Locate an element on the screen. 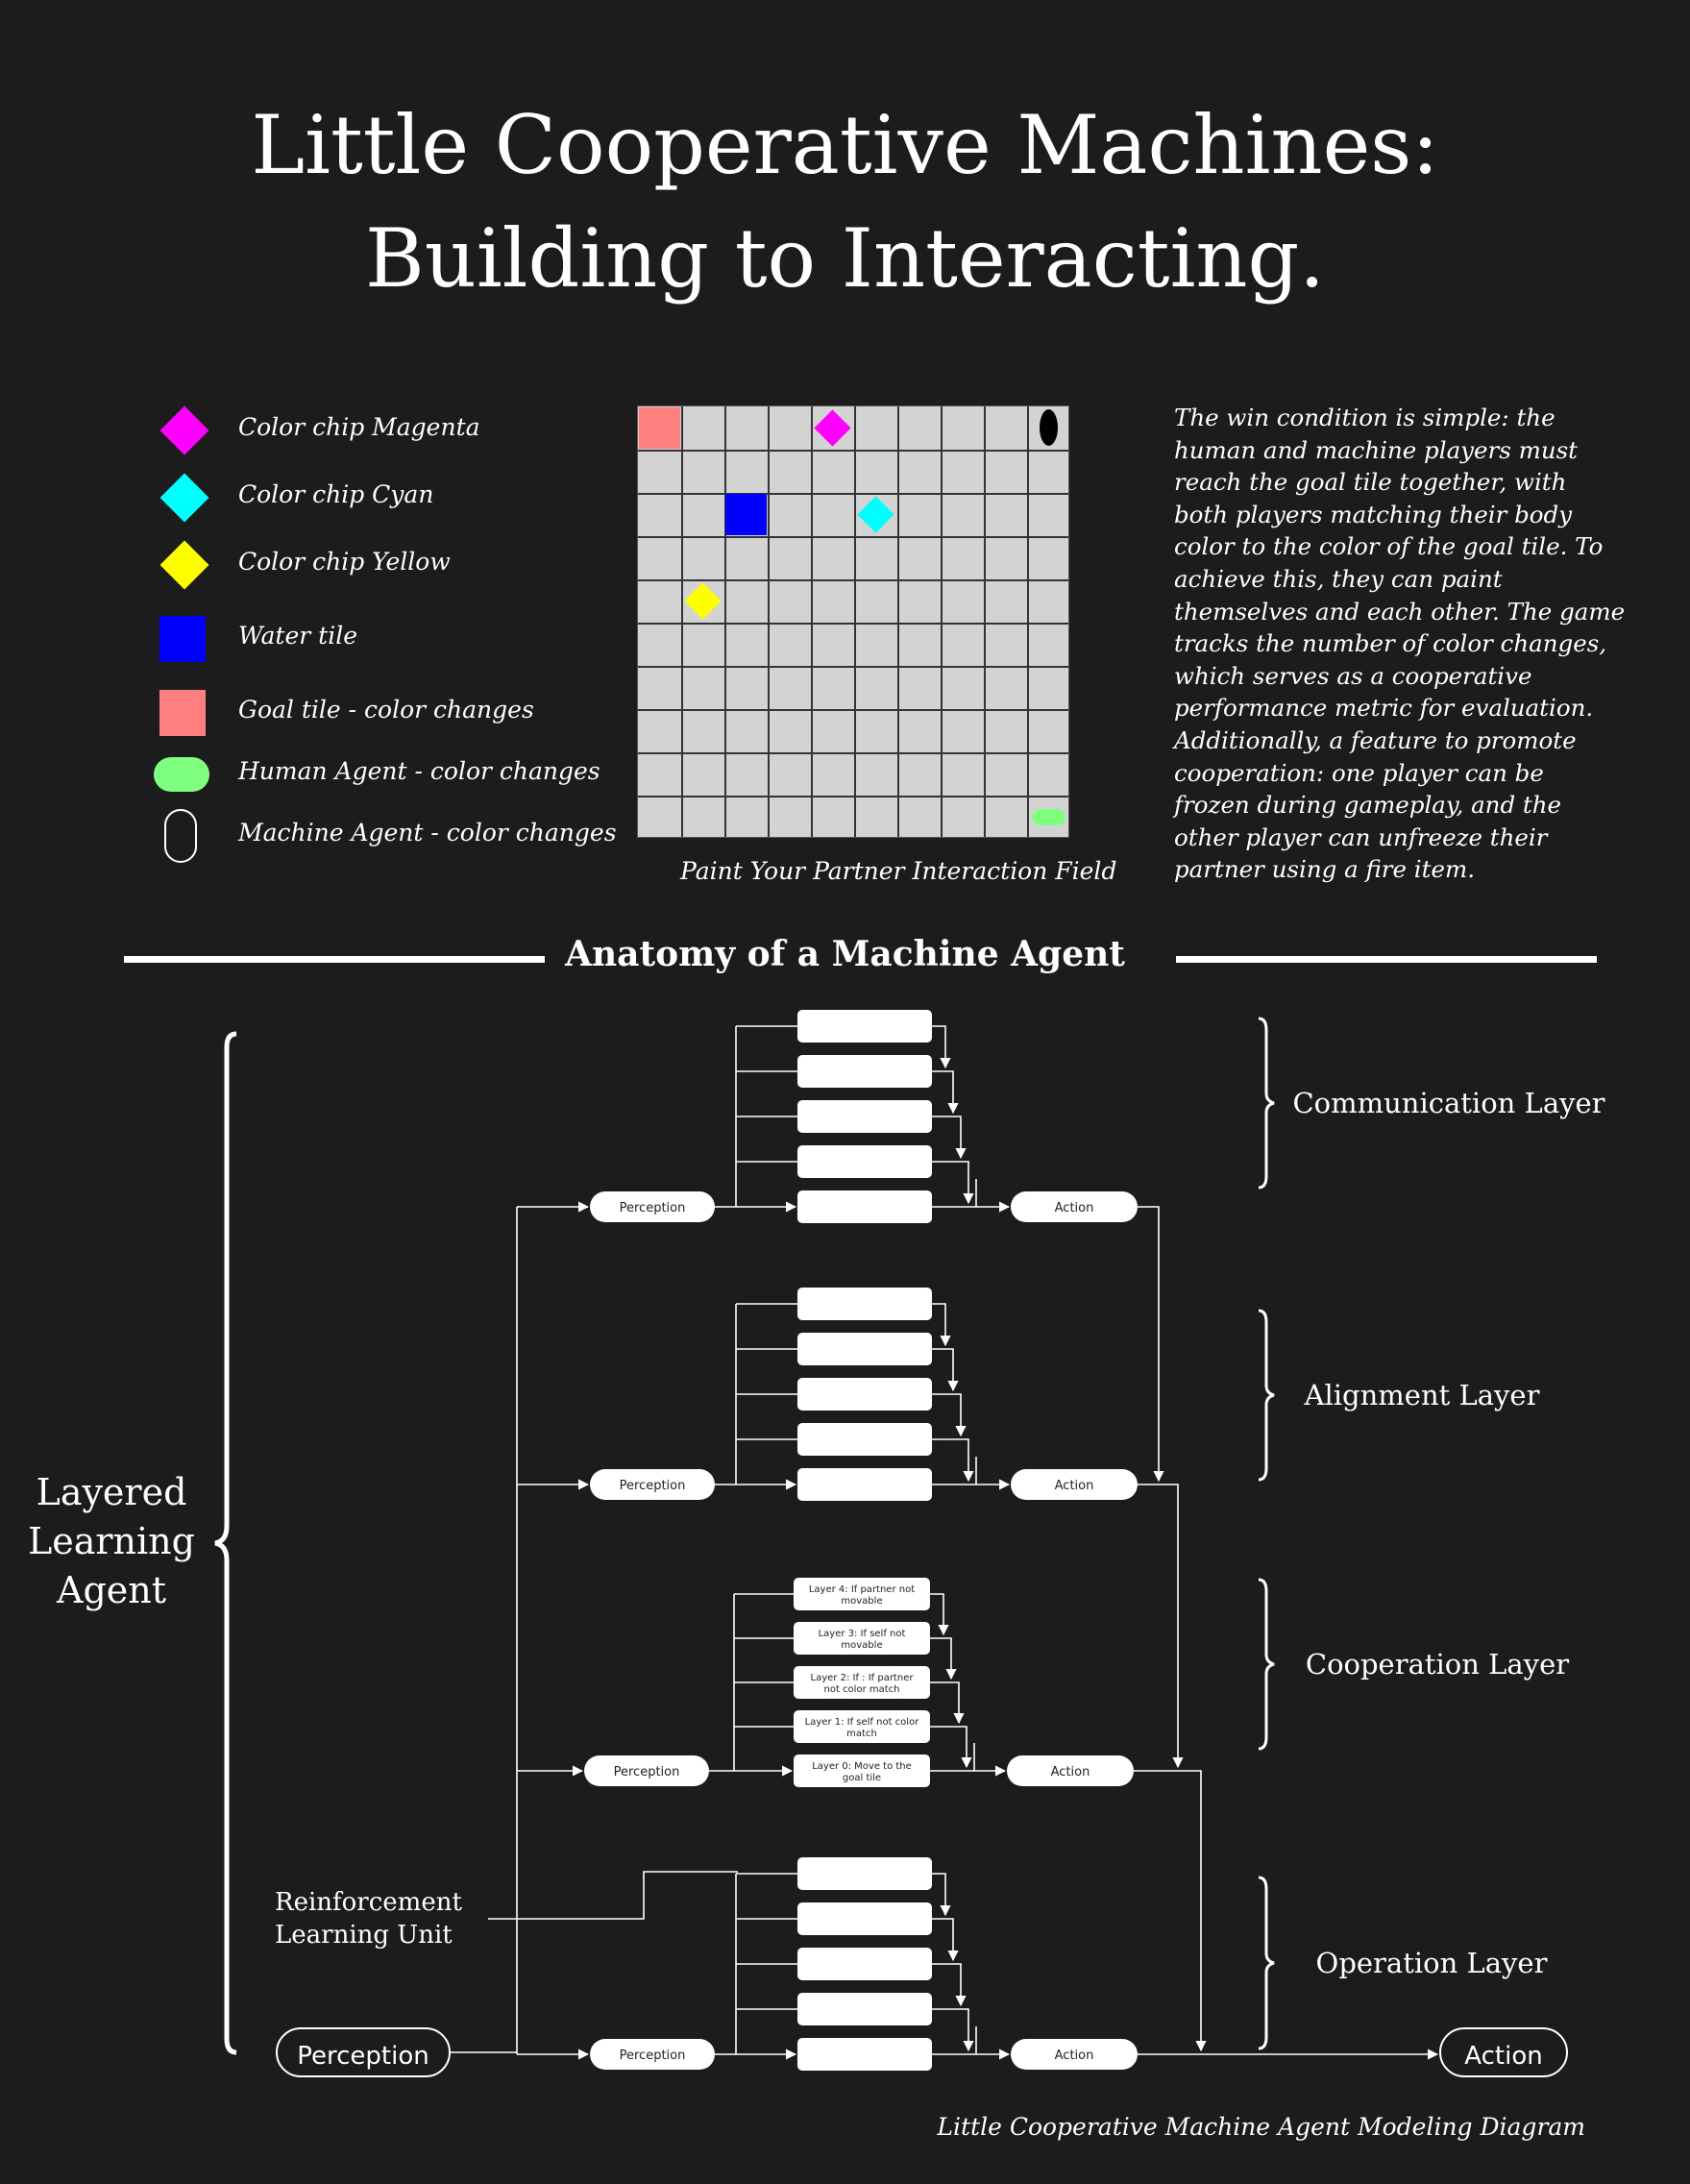 The width and height of the screenshot is (1690, 2184). layer-box-text: movable is located at coordinates (862, 1601).